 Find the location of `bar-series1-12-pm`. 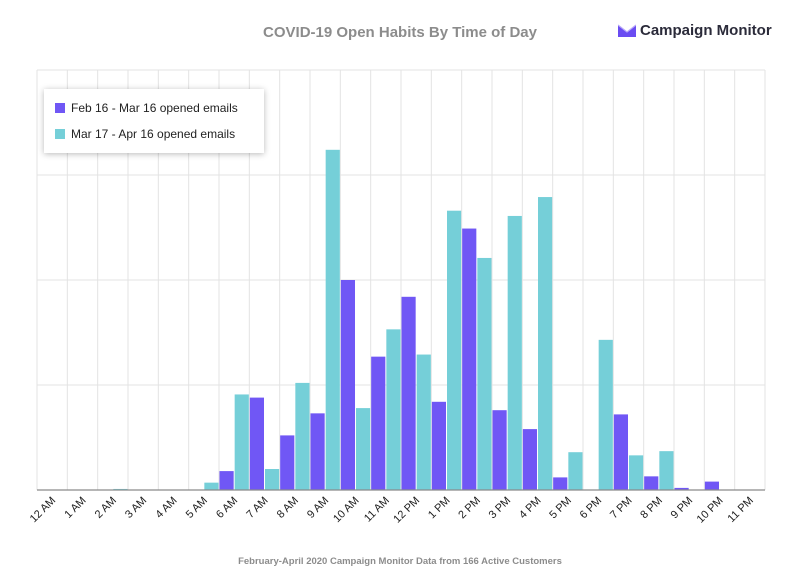

bar-series1-12-pm is located at coordinates (408, 393).